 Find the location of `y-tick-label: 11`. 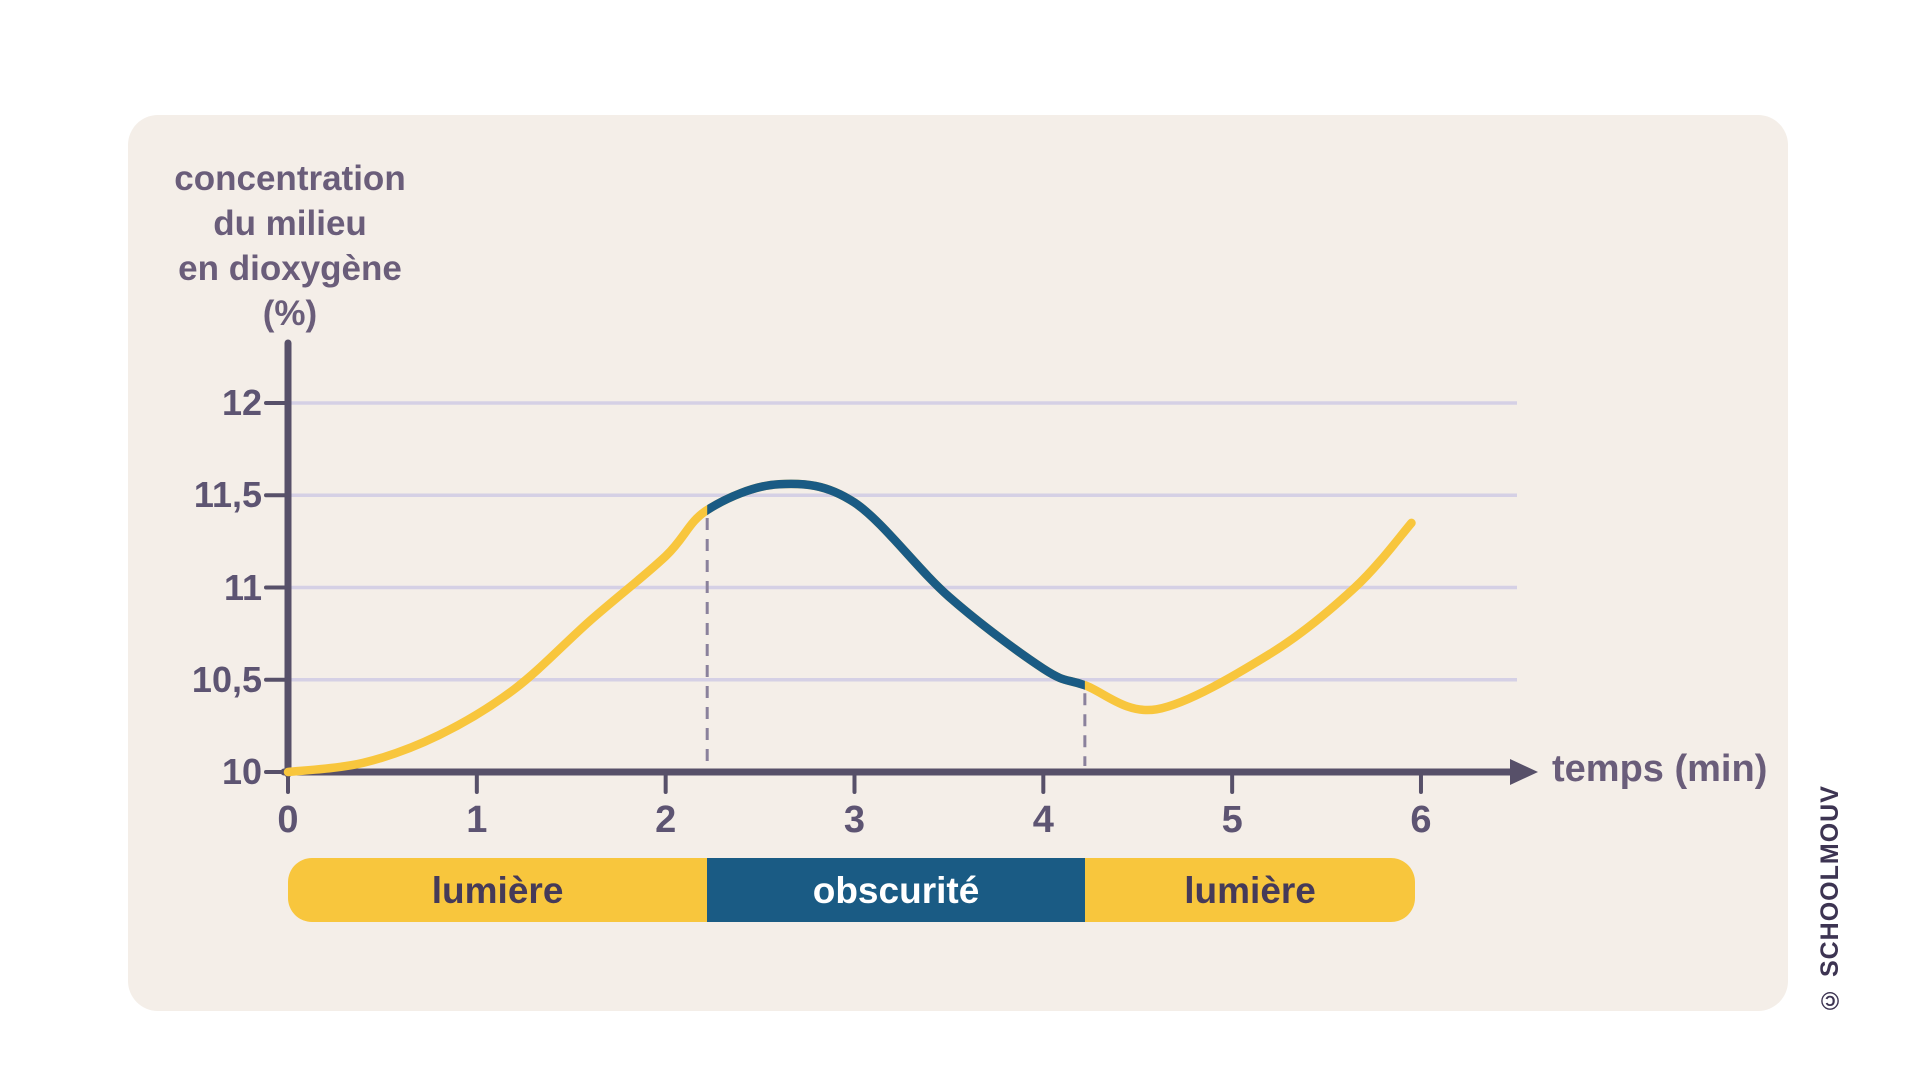

y-tick-label: 11 is located at coordinates (242, 587).